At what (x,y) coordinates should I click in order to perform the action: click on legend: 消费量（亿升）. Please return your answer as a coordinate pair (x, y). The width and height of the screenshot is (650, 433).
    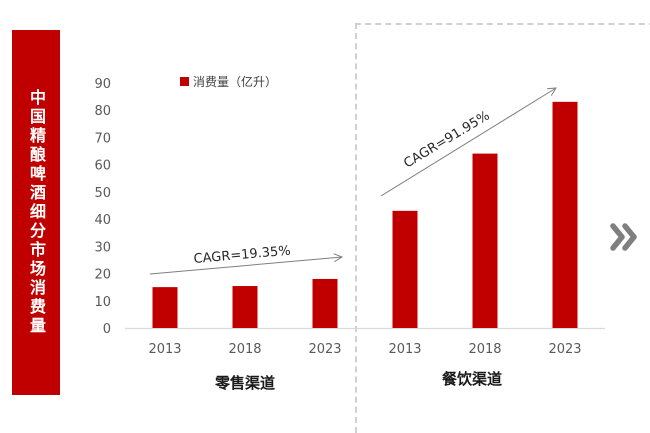
    Looking at the image, I should click on (228, 81).